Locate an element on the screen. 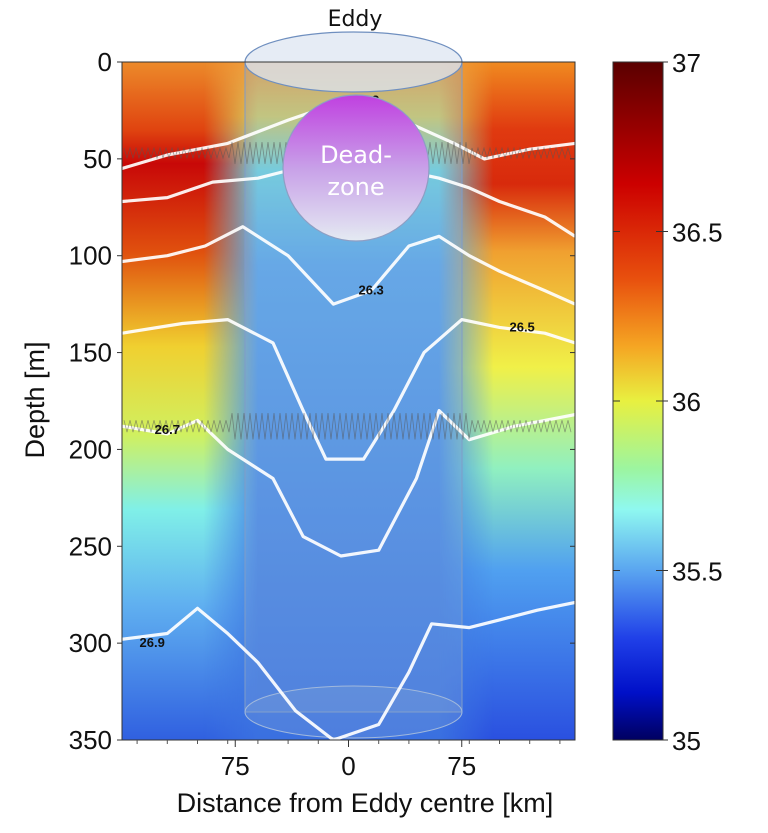  y-tick-label: 300 is located at coordinates (90, 643).